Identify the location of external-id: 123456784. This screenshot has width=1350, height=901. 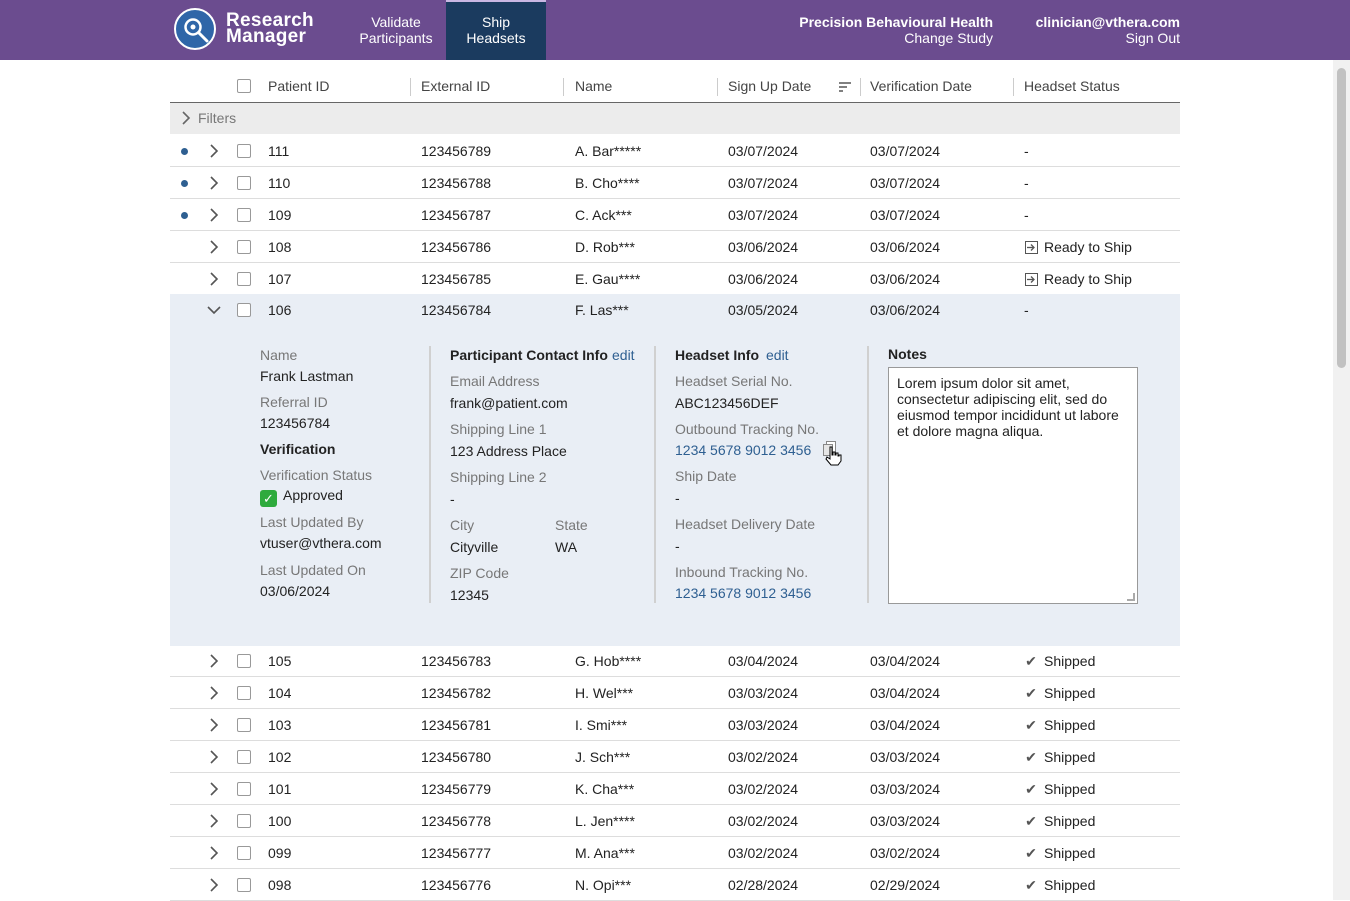
(456, 310).